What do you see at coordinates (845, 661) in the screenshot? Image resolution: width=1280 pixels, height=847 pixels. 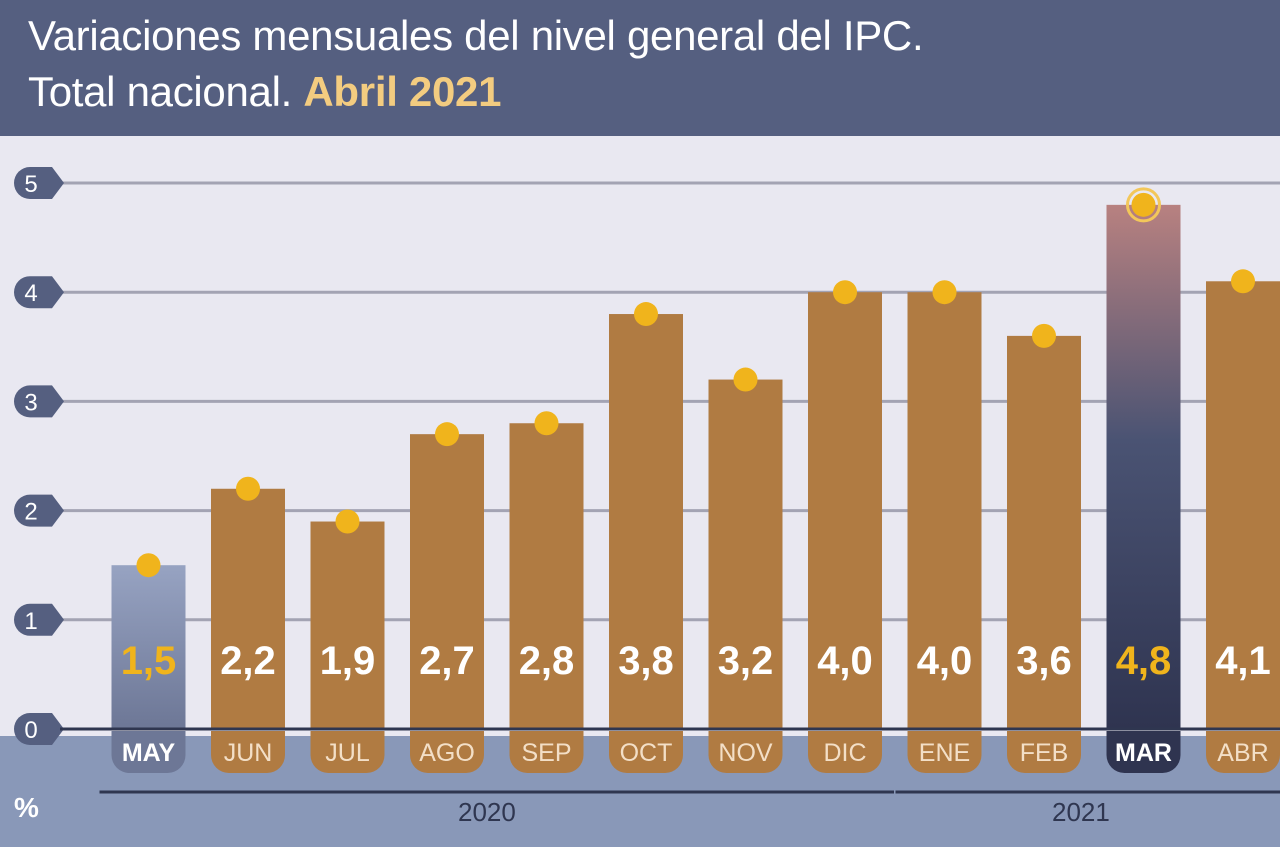 I see `value-label-dic: 4,0` at bounding box center [845, 661].